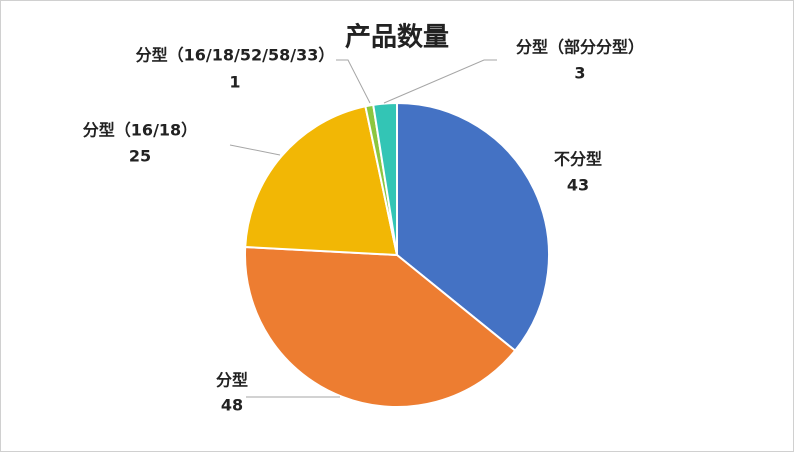  Describe the element at coordinates (578, 159) in the screenshot. I see `slice-label: 不分型` at that location.